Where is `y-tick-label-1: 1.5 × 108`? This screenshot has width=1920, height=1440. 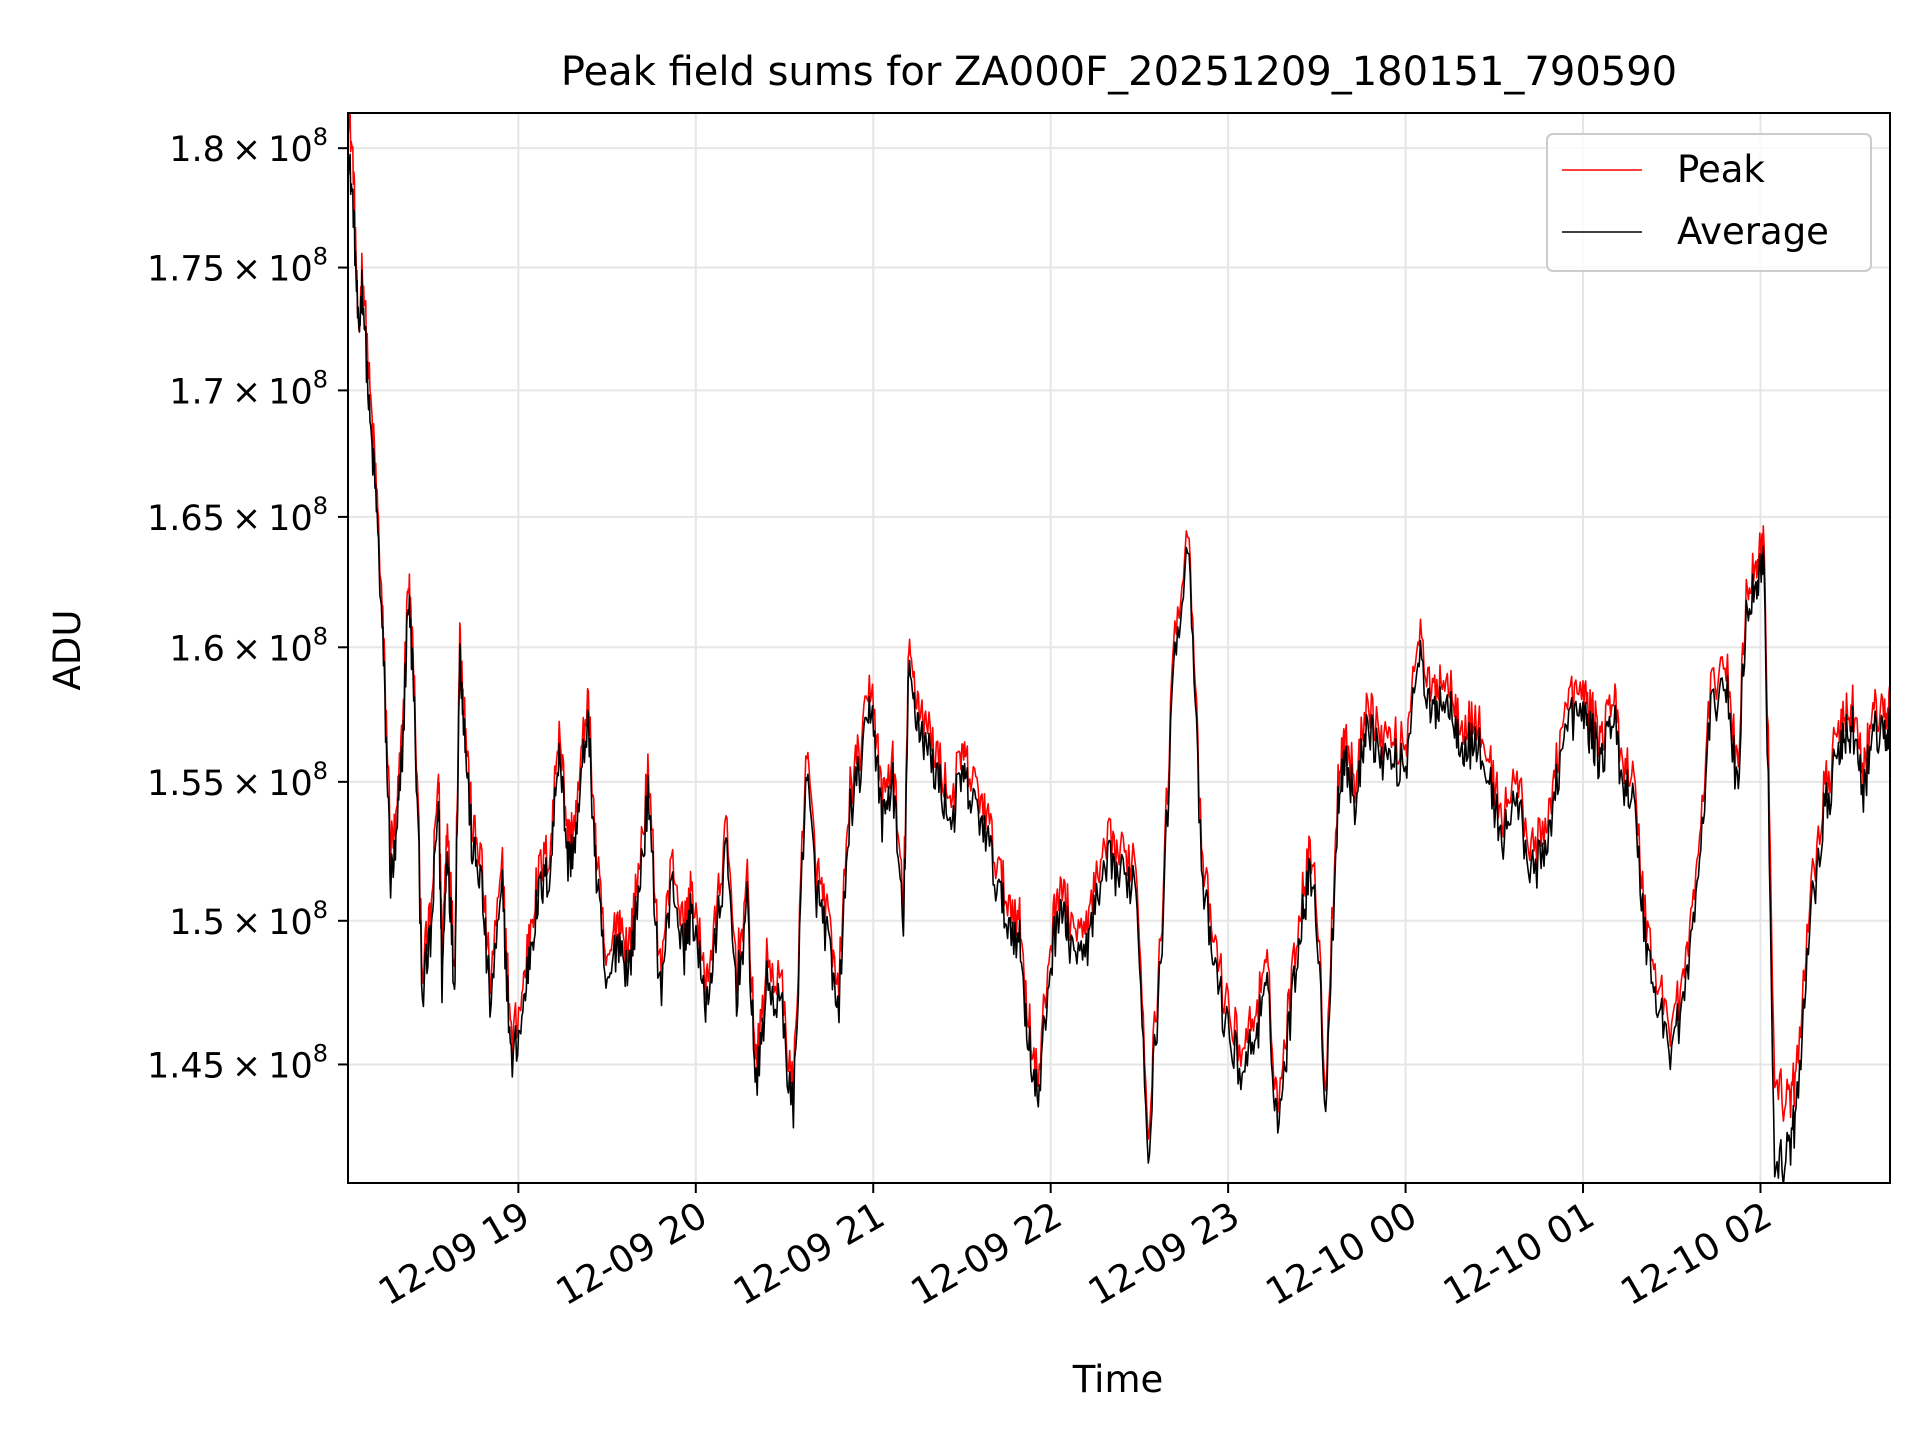
y-tick-label-1: 1.5 × 108 is located at coordinates (248, 919).